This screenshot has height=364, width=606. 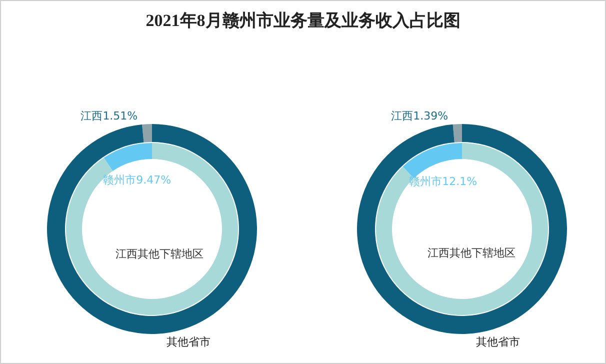 What do you see at coordinates (109, 116) in the screenshot?
I see `slice-label: 江西1.51%` at bounding box center [109, 116].